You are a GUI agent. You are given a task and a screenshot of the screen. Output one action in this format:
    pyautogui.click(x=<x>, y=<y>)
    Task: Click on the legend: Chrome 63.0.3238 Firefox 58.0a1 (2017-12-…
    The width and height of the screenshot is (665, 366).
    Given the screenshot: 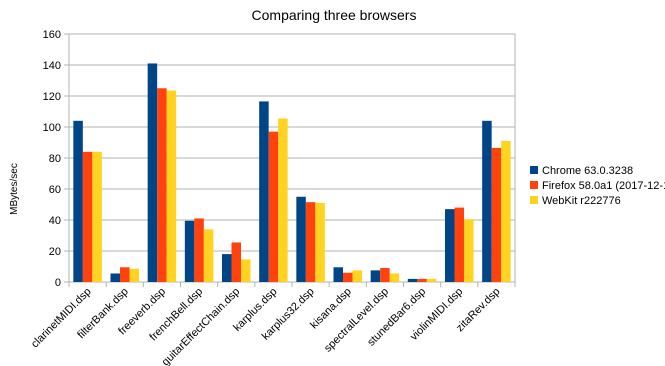 What is the action you would take?
    pyautogui.click(x=597, y=186)
    